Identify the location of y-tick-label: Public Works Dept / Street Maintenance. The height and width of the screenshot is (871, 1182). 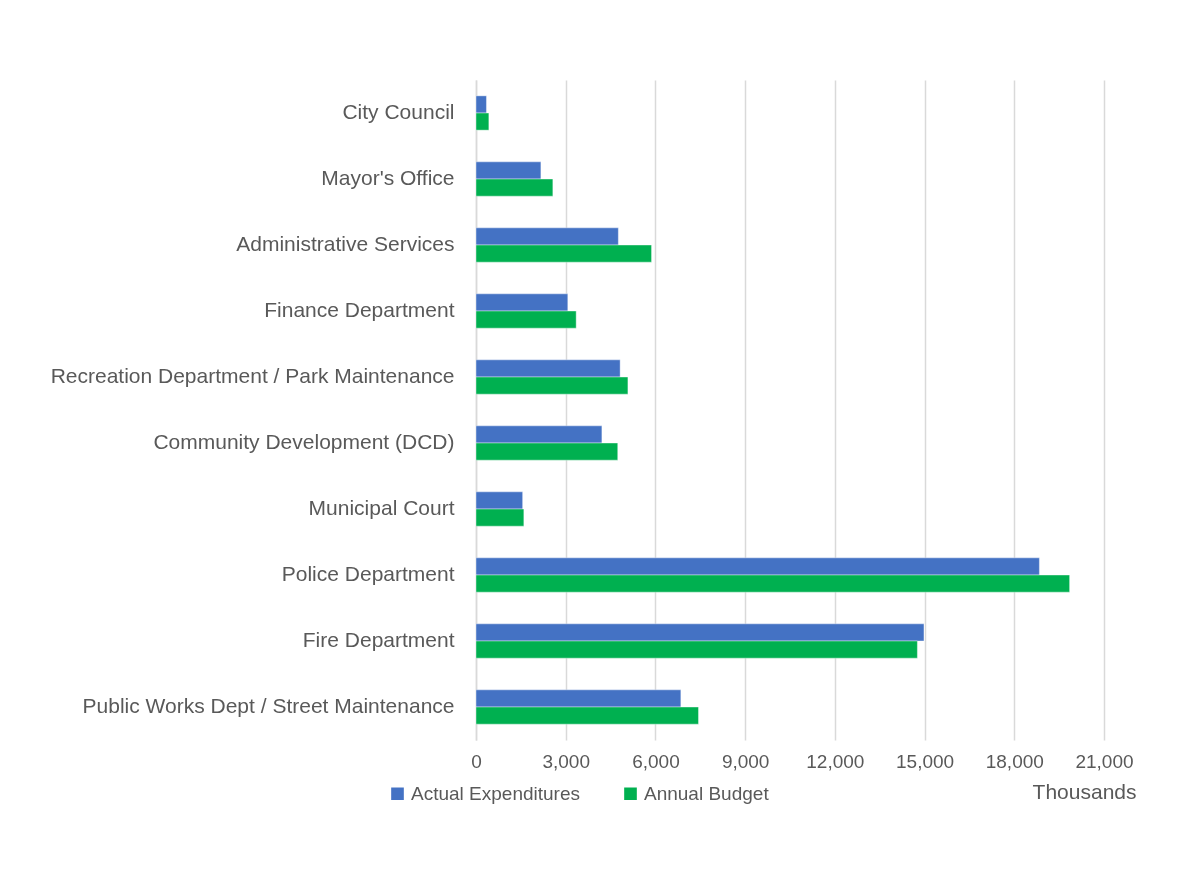
(268, 705).